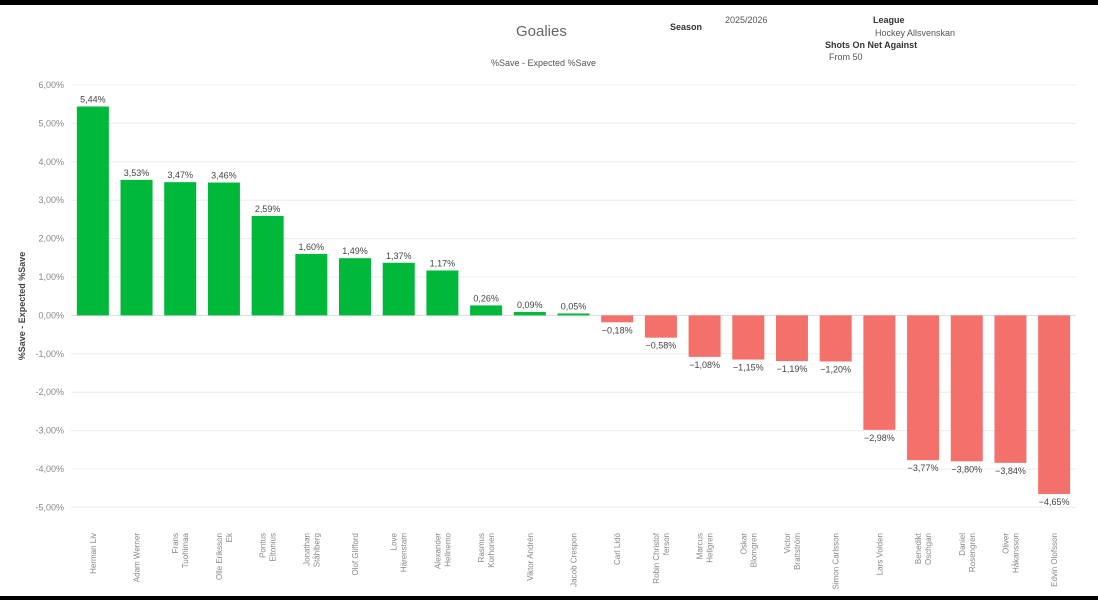 Image resolution: width=1098 pixels, height=600 pixels. What do you see at coordinates (443, 263) in the screenshot?
I see `data-label: 1,17%` at bounding box center [443, 263].